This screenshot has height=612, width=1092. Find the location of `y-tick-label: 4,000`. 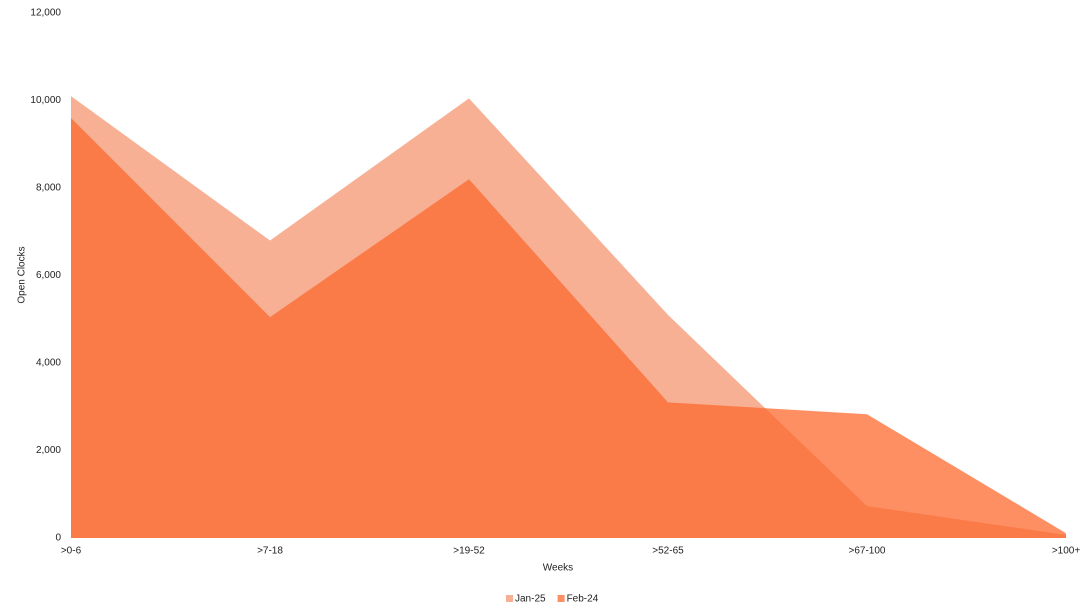

y-tick-label: 4,000 is located at coordinates (48, 363).